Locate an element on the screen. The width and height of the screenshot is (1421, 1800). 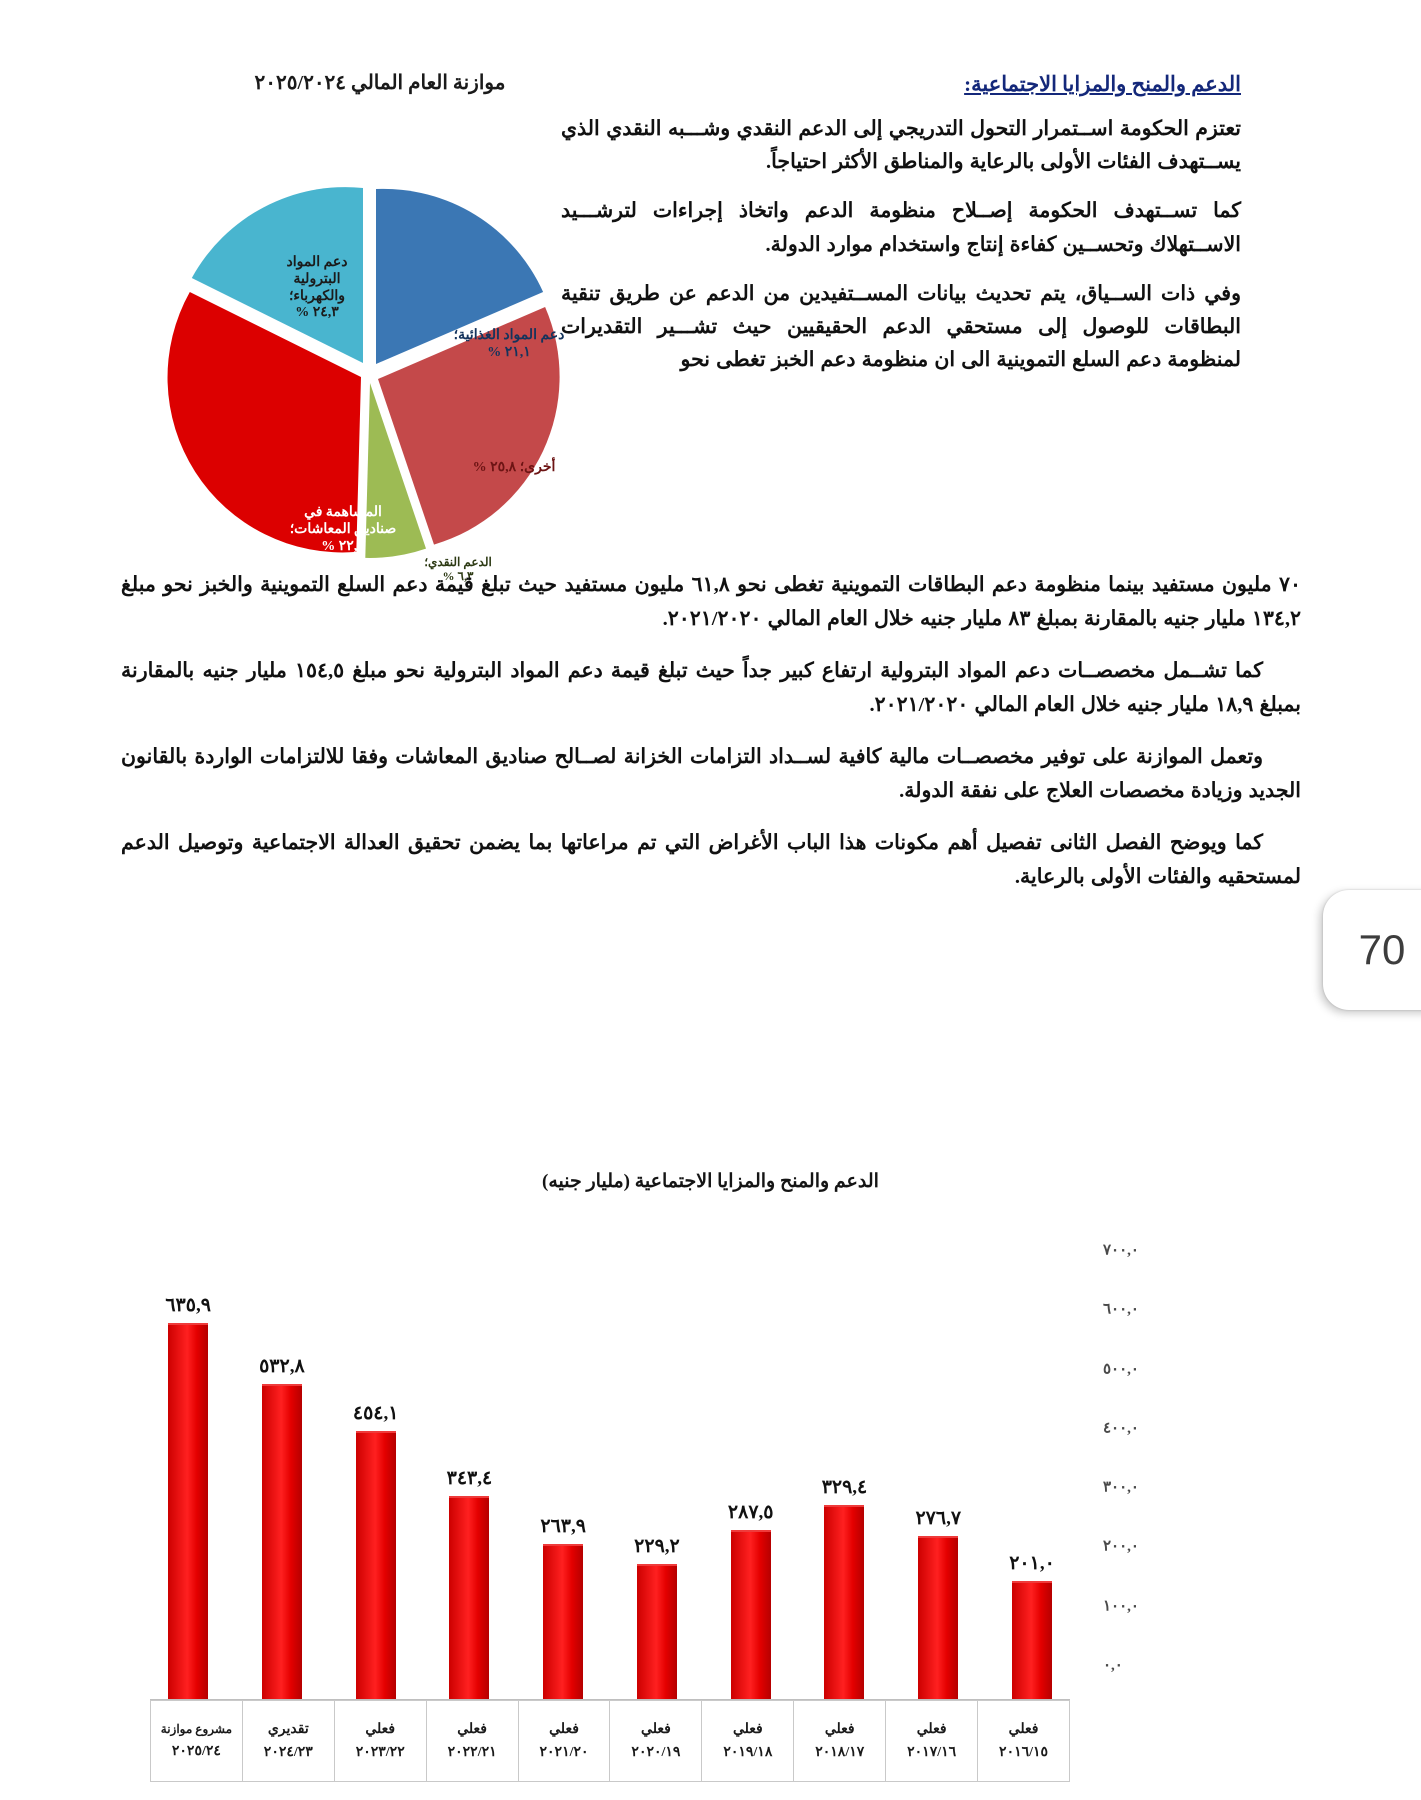
y-axis-tick-label: ٣٠٠,٠ is located at coordinates (1121, 1487).